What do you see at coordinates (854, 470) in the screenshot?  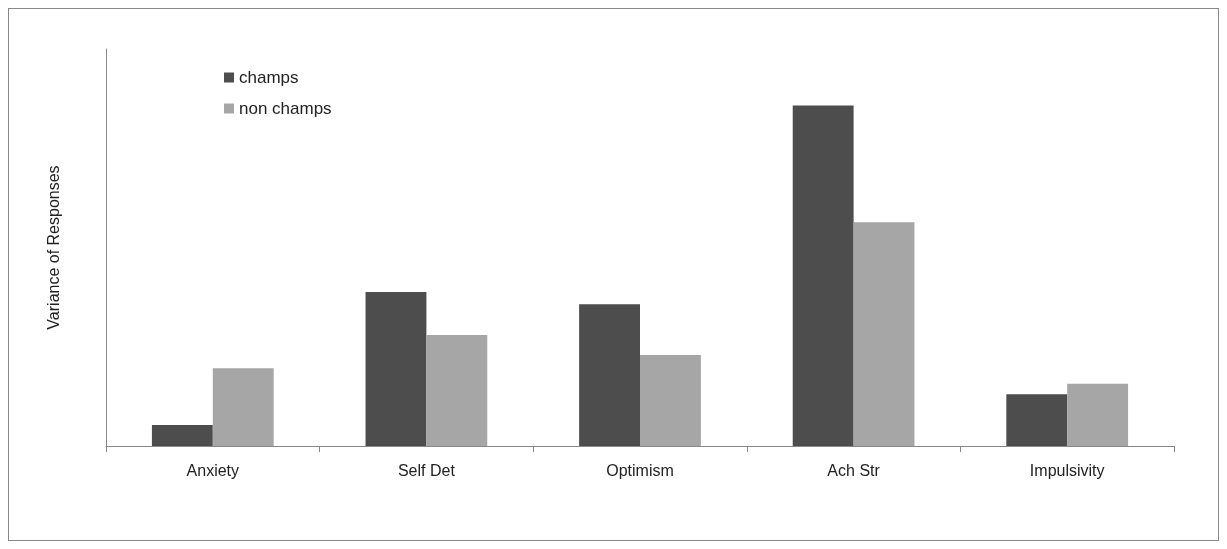 I see `x-tick-label: Ach Str` at bounding box center [854, 470].